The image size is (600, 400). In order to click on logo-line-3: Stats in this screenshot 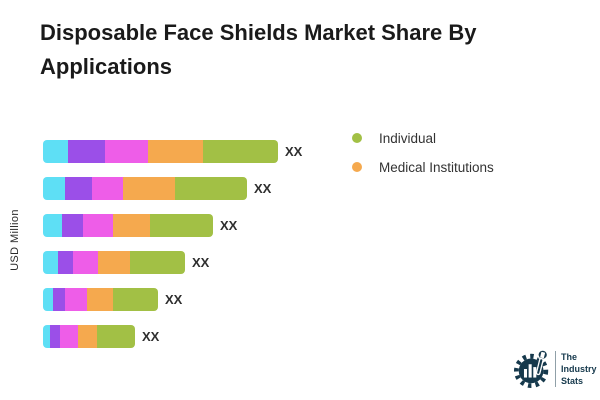, I will do `click(572, 381)`.